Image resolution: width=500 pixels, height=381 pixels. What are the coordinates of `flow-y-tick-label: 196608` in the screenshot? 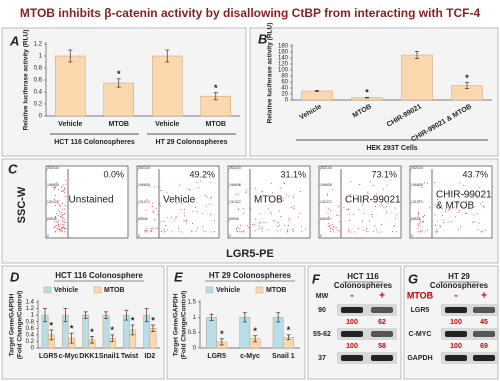 It's located at (53, 185).